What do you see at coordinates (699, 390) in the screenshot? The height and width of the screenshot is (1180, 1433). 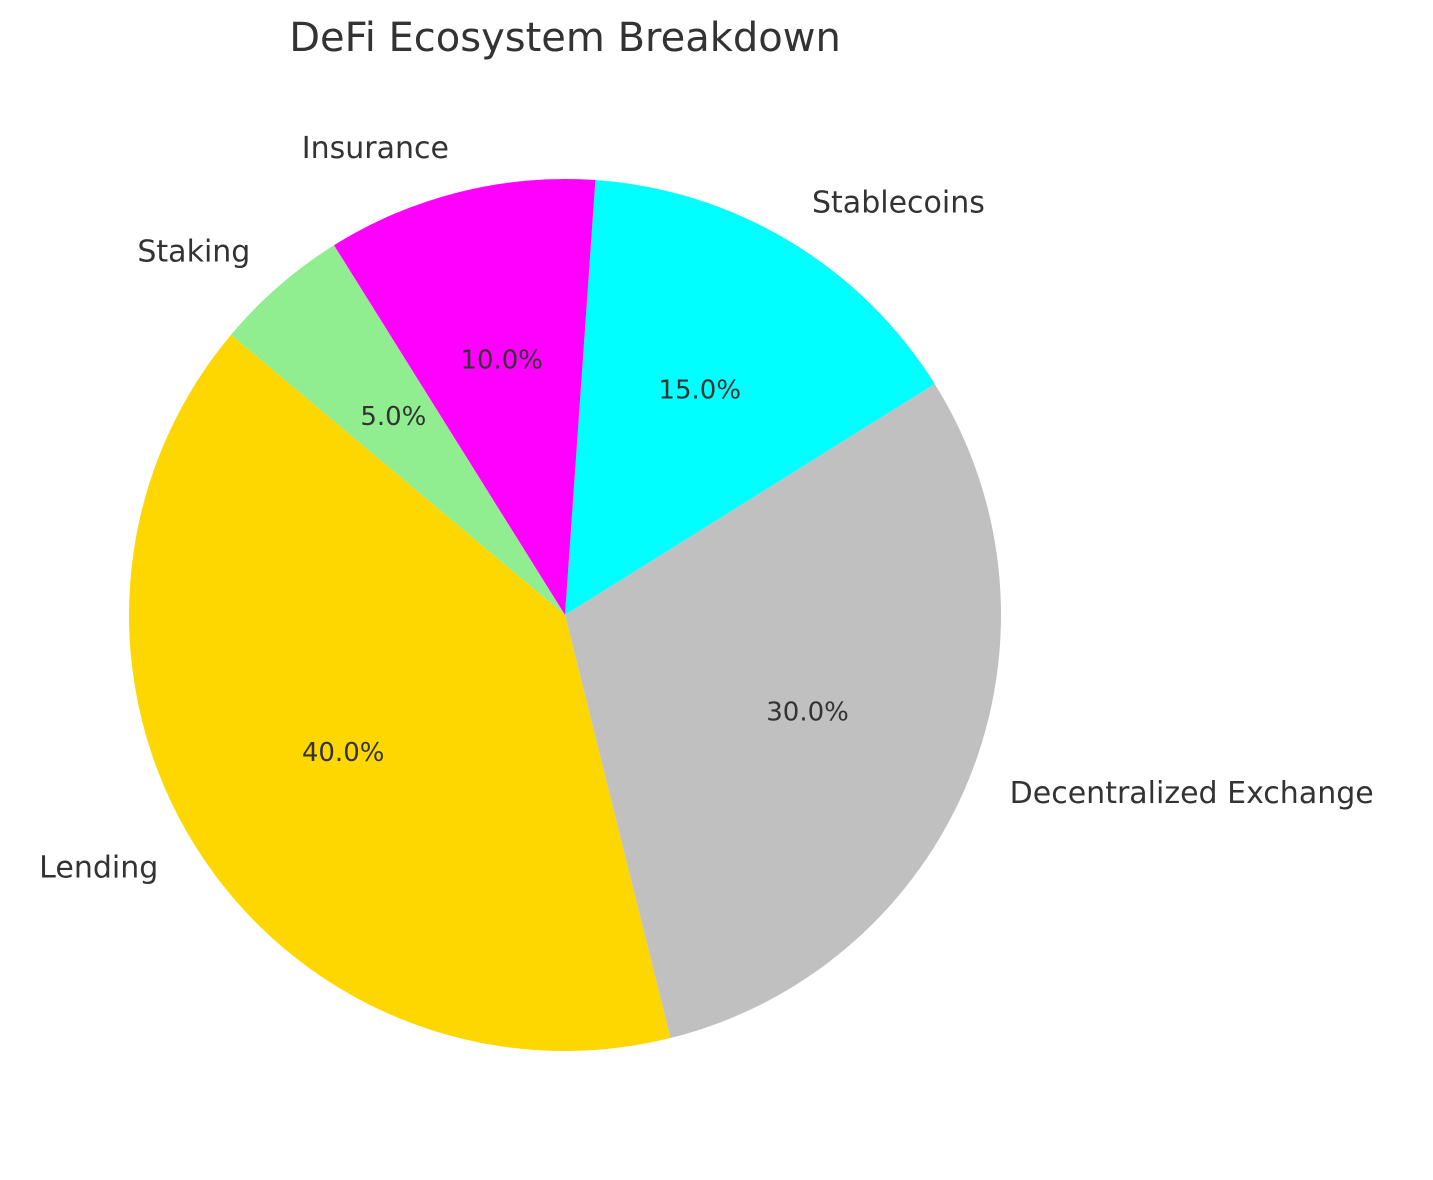 I see `value-label: 15.0%` at bounding box center [699, 390].